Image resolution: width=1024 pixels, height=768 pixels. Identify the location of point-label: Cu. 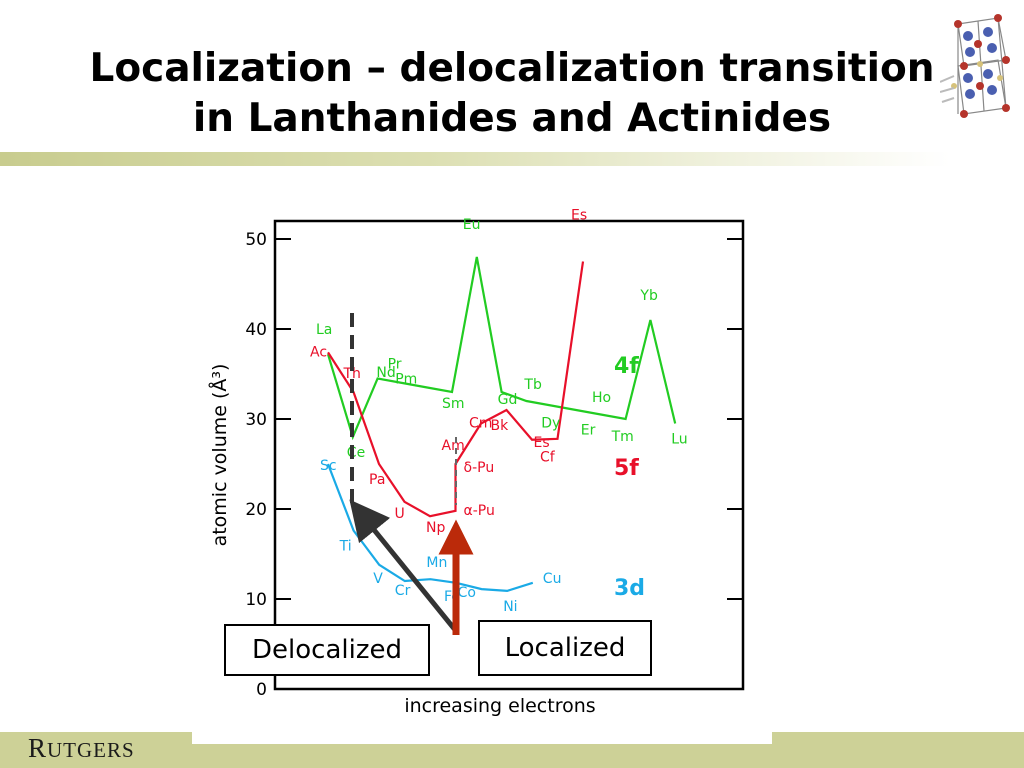
(552, 579).